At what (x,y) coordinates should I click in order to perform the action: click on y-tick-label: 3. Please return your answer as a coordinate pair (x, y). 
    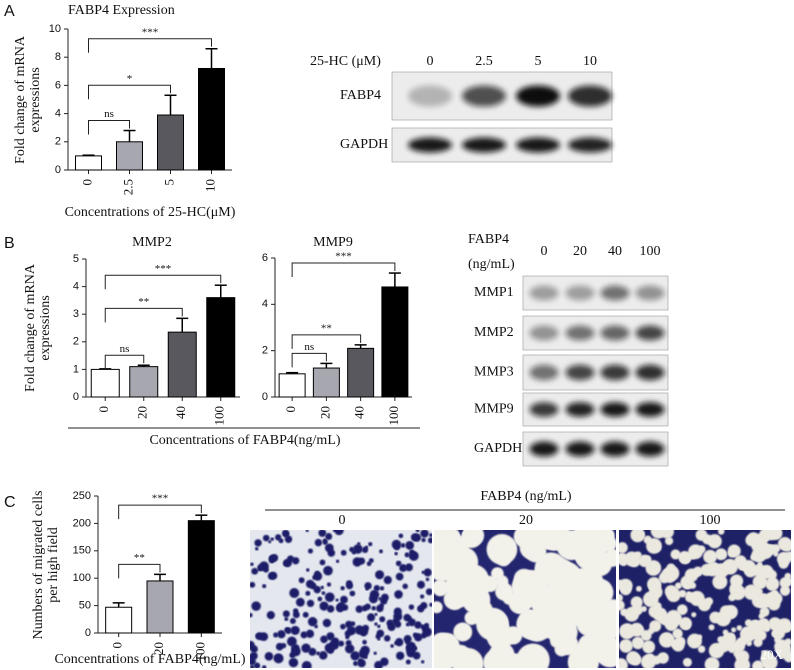
    Looking at the image, I should click on (76, 314).